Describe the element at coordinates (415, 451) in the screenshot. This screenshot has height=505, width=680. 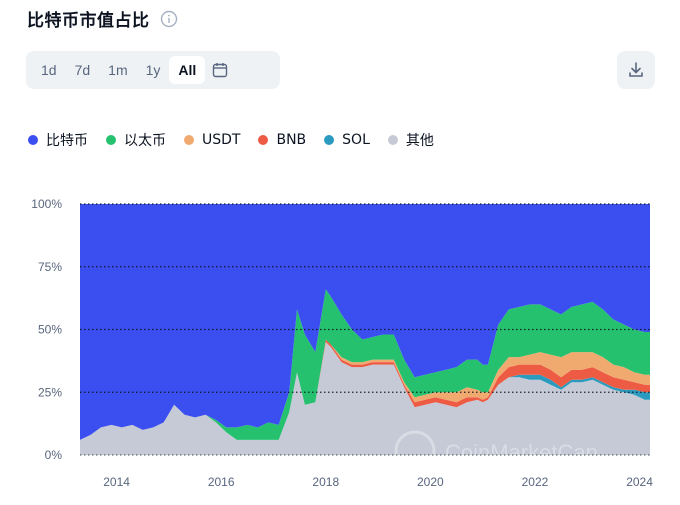
I see `watermark-icon` at that location.